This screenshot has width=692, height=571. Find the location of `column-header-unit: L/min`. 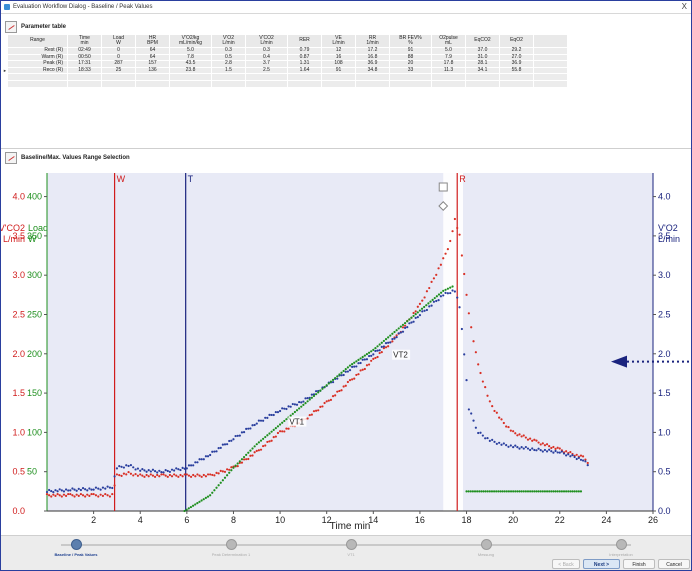

column-header-unit: L/min is located at coordinates (228, 43).